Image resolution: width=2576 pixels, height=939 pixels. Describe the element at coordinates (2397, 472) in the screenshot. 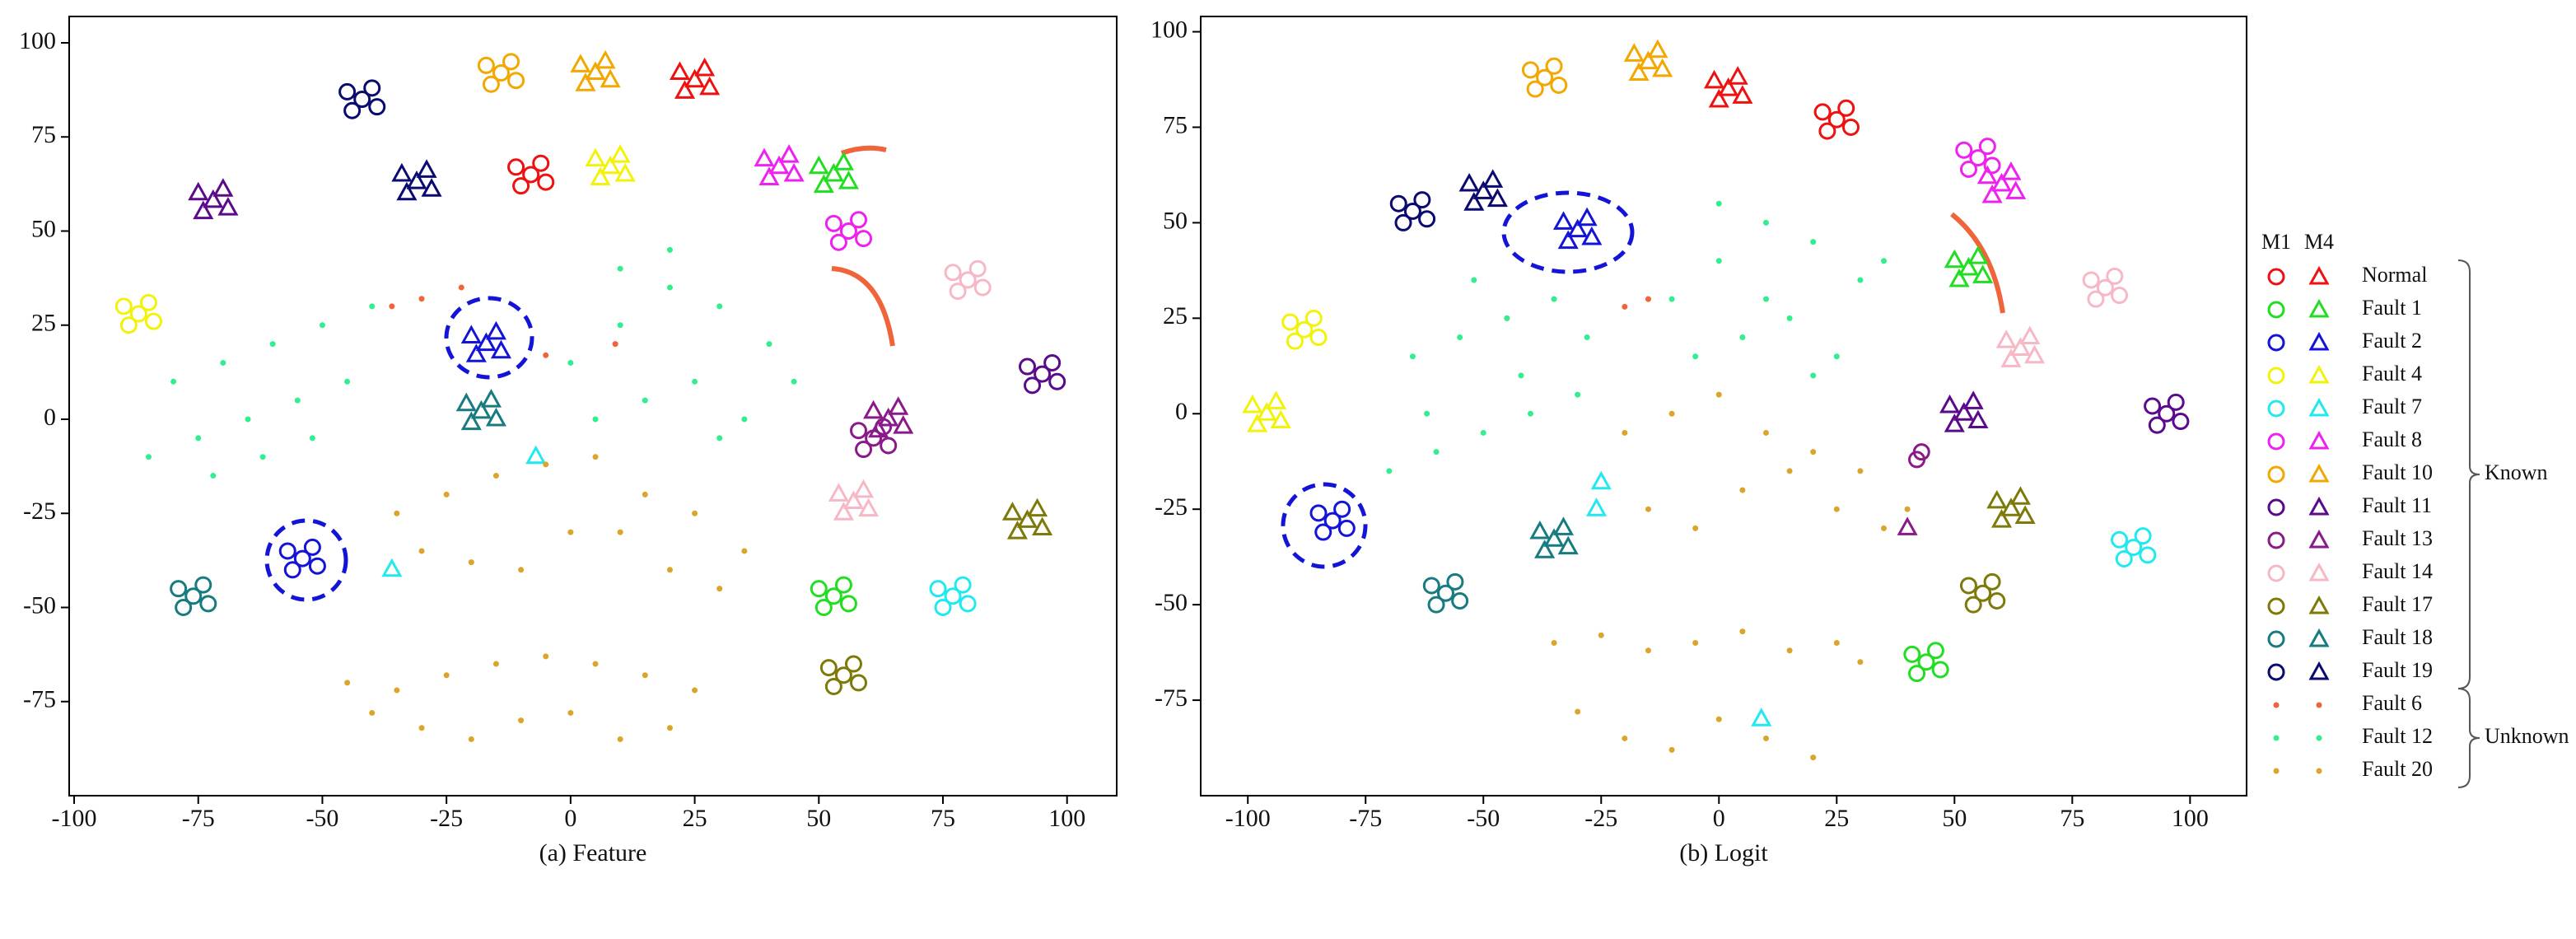

I see `legend-label: Fault 10` at that location.